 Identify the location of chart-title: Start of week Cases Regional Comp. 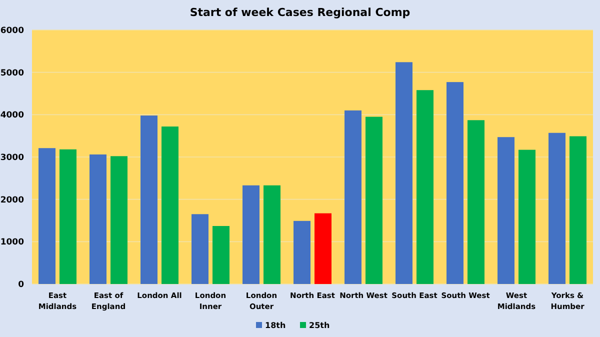
(300, 12).